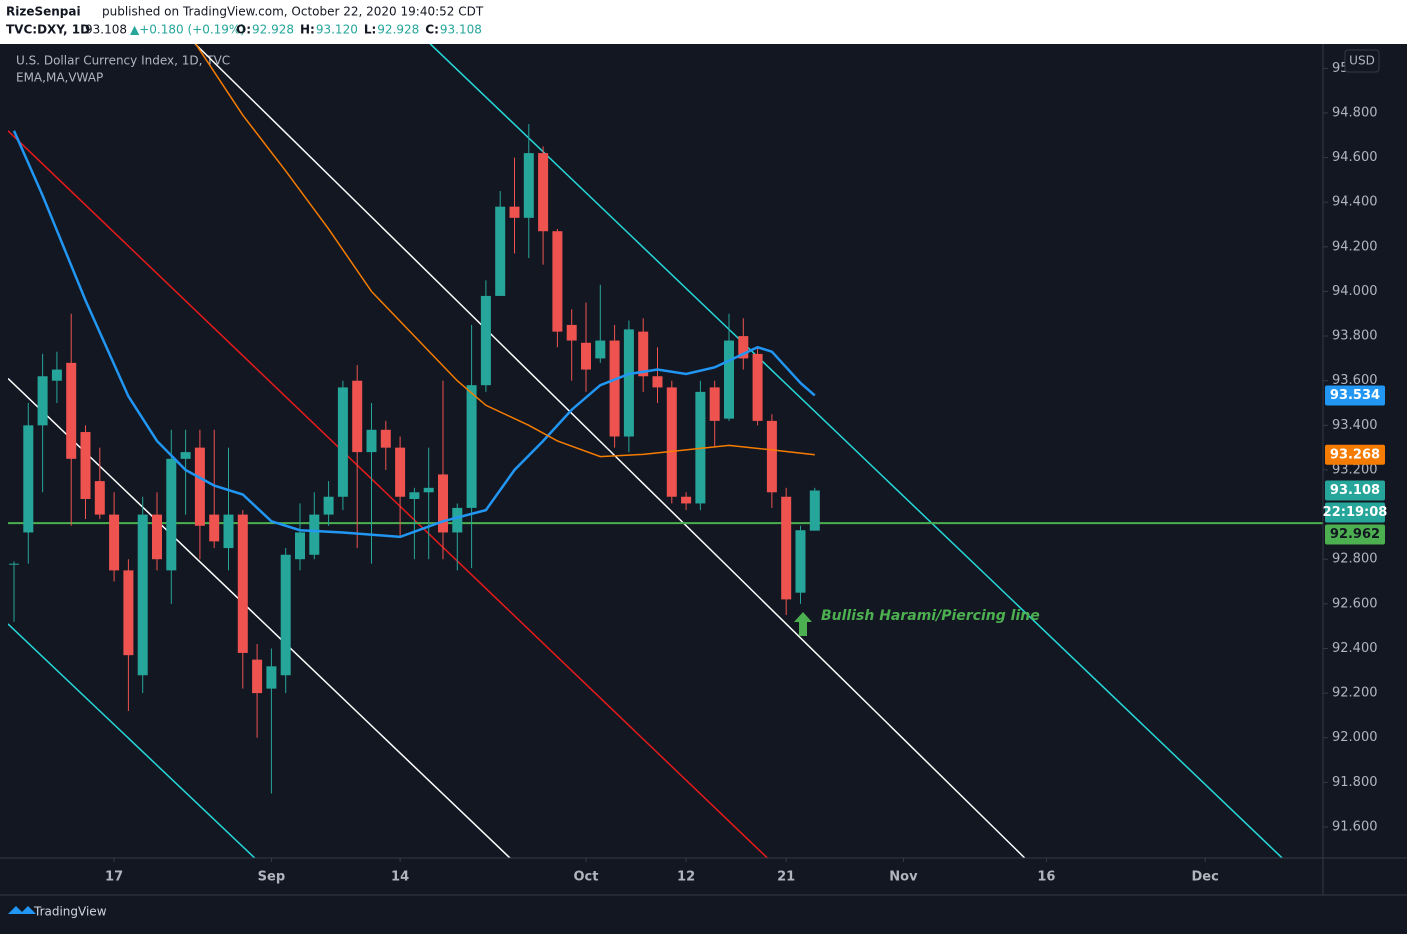 The width and height of the screenshot is (1407, 934). I want to click on y-tick-label: 92.800, so click(1355, 559).